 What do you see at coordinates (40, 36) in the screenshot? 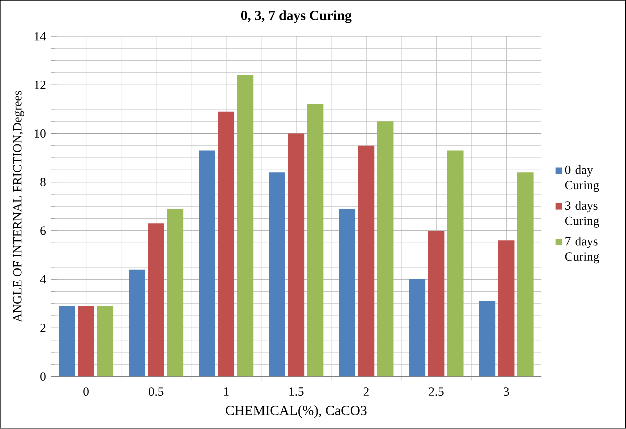
I see `y-tick-label: 14` at bounding box center [40, 36].